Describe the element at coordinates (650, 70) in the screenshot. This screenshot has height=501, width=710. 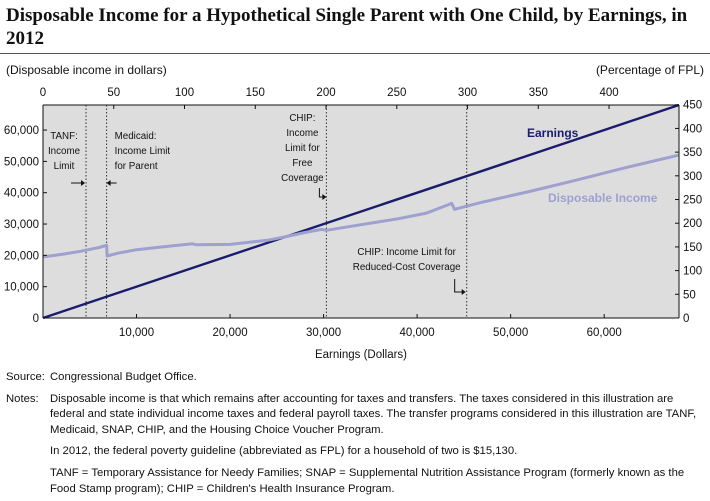
I see `fpl-axis-label: (Percentage of FPL)` at that location.